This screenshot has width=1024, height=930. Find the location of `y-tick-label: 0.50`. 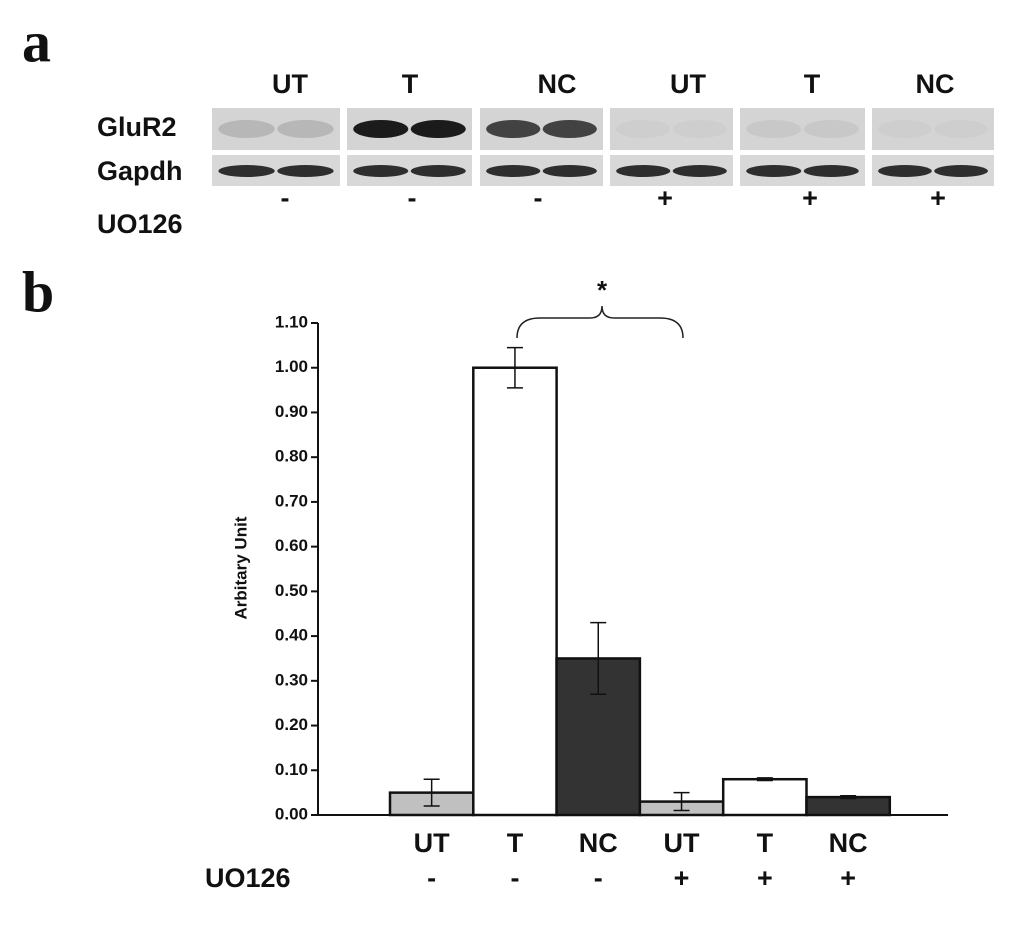

y-tick-label: 0.50 is located at coordinates (291, 590).